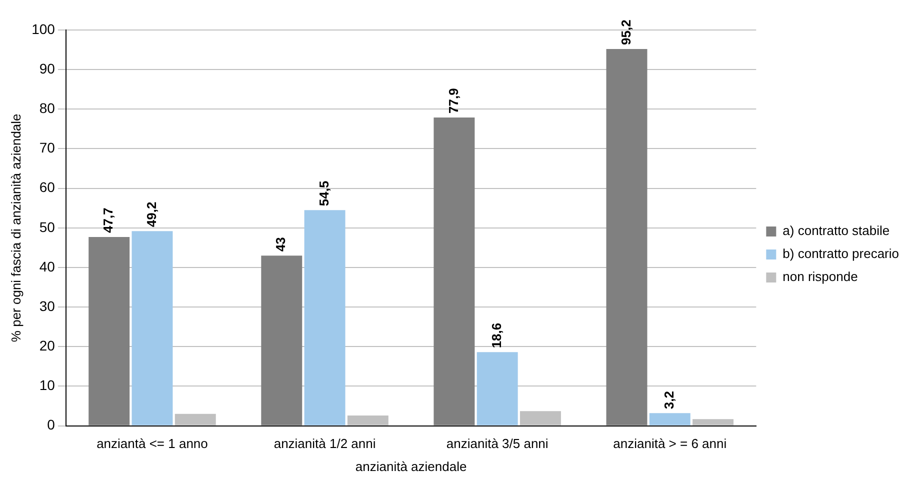  What do you see at coordinates (820, 276) in the screenshot?
I see `legend-label: non risponde` at bounding box center [820, 276].